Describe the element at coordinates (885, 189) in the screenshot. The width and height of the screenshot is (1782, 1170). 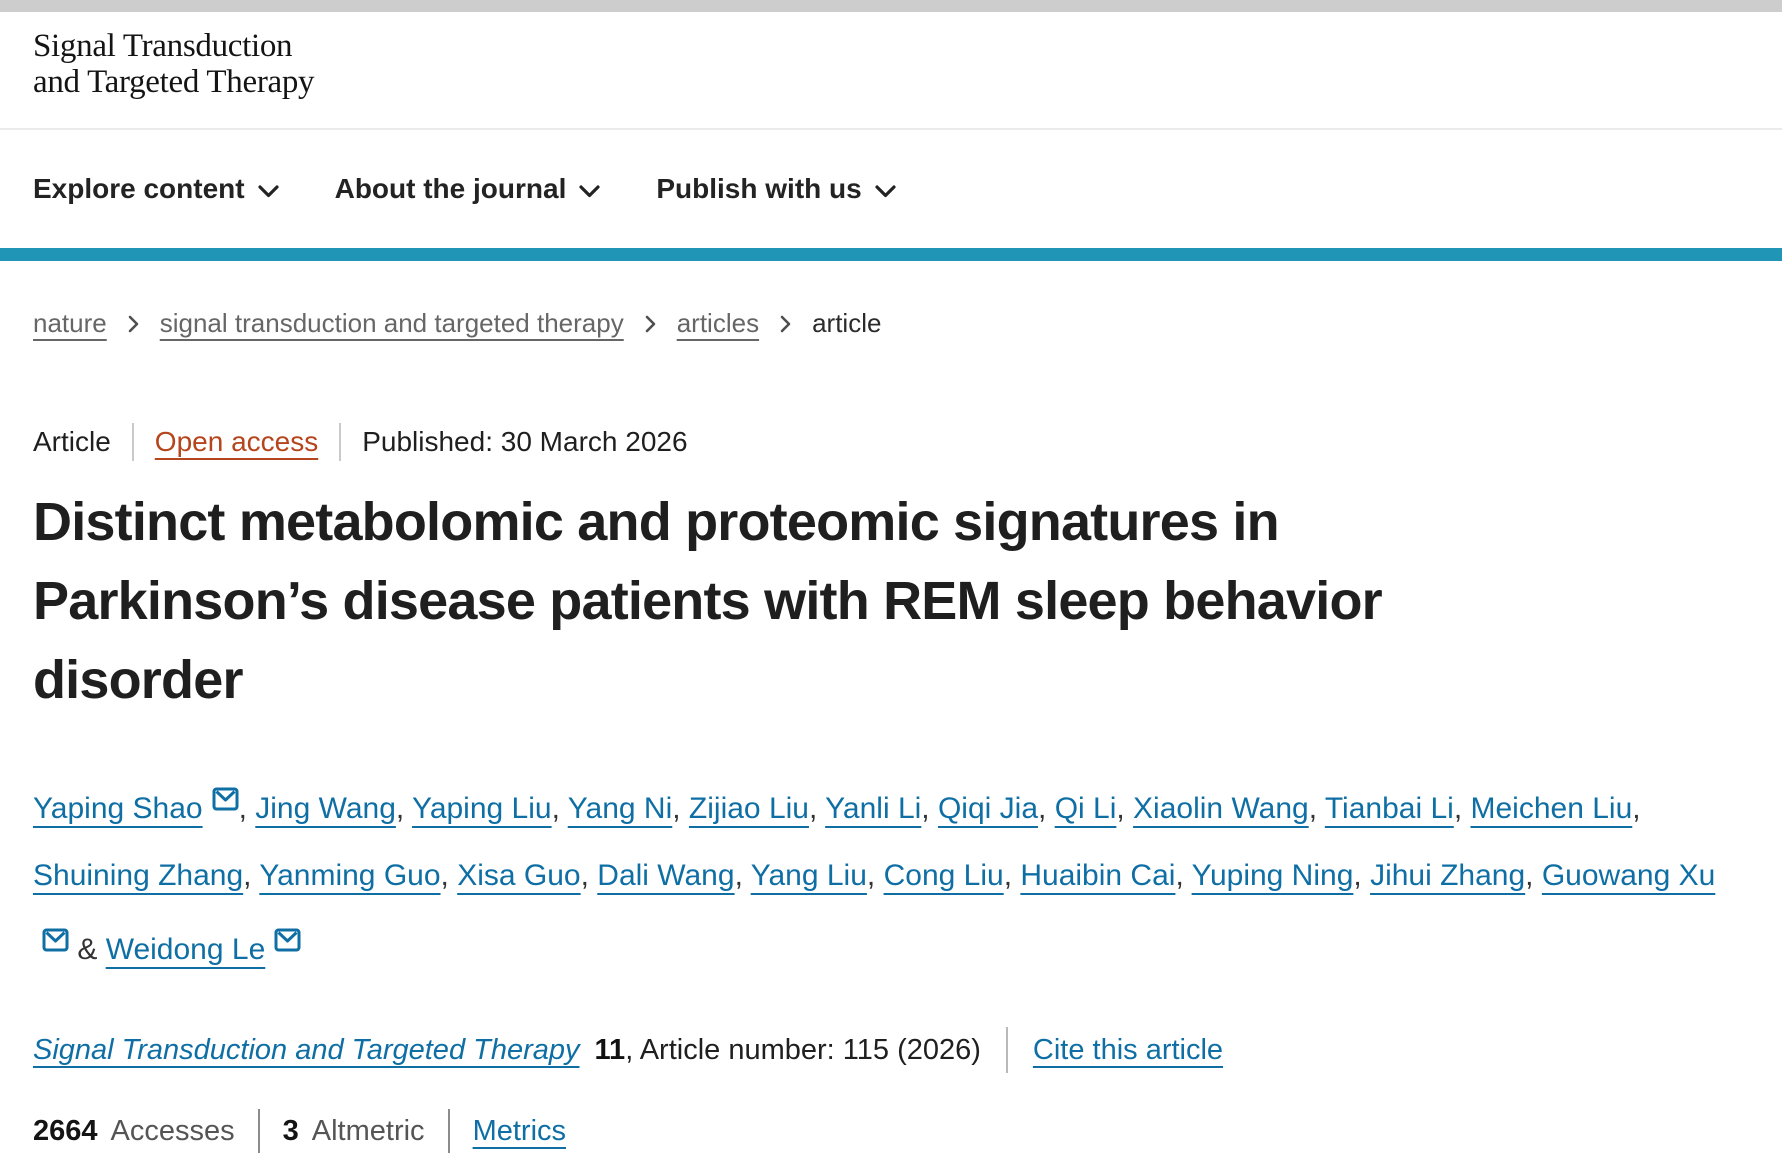
I see `chevron-down-icon` at that location.